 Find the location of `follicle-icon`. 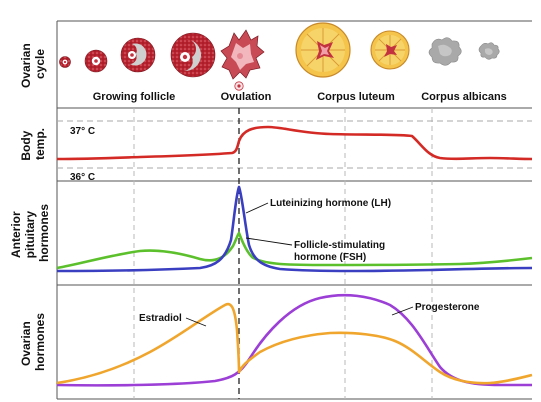

follicle-icon is located at coordinates (137, 55).